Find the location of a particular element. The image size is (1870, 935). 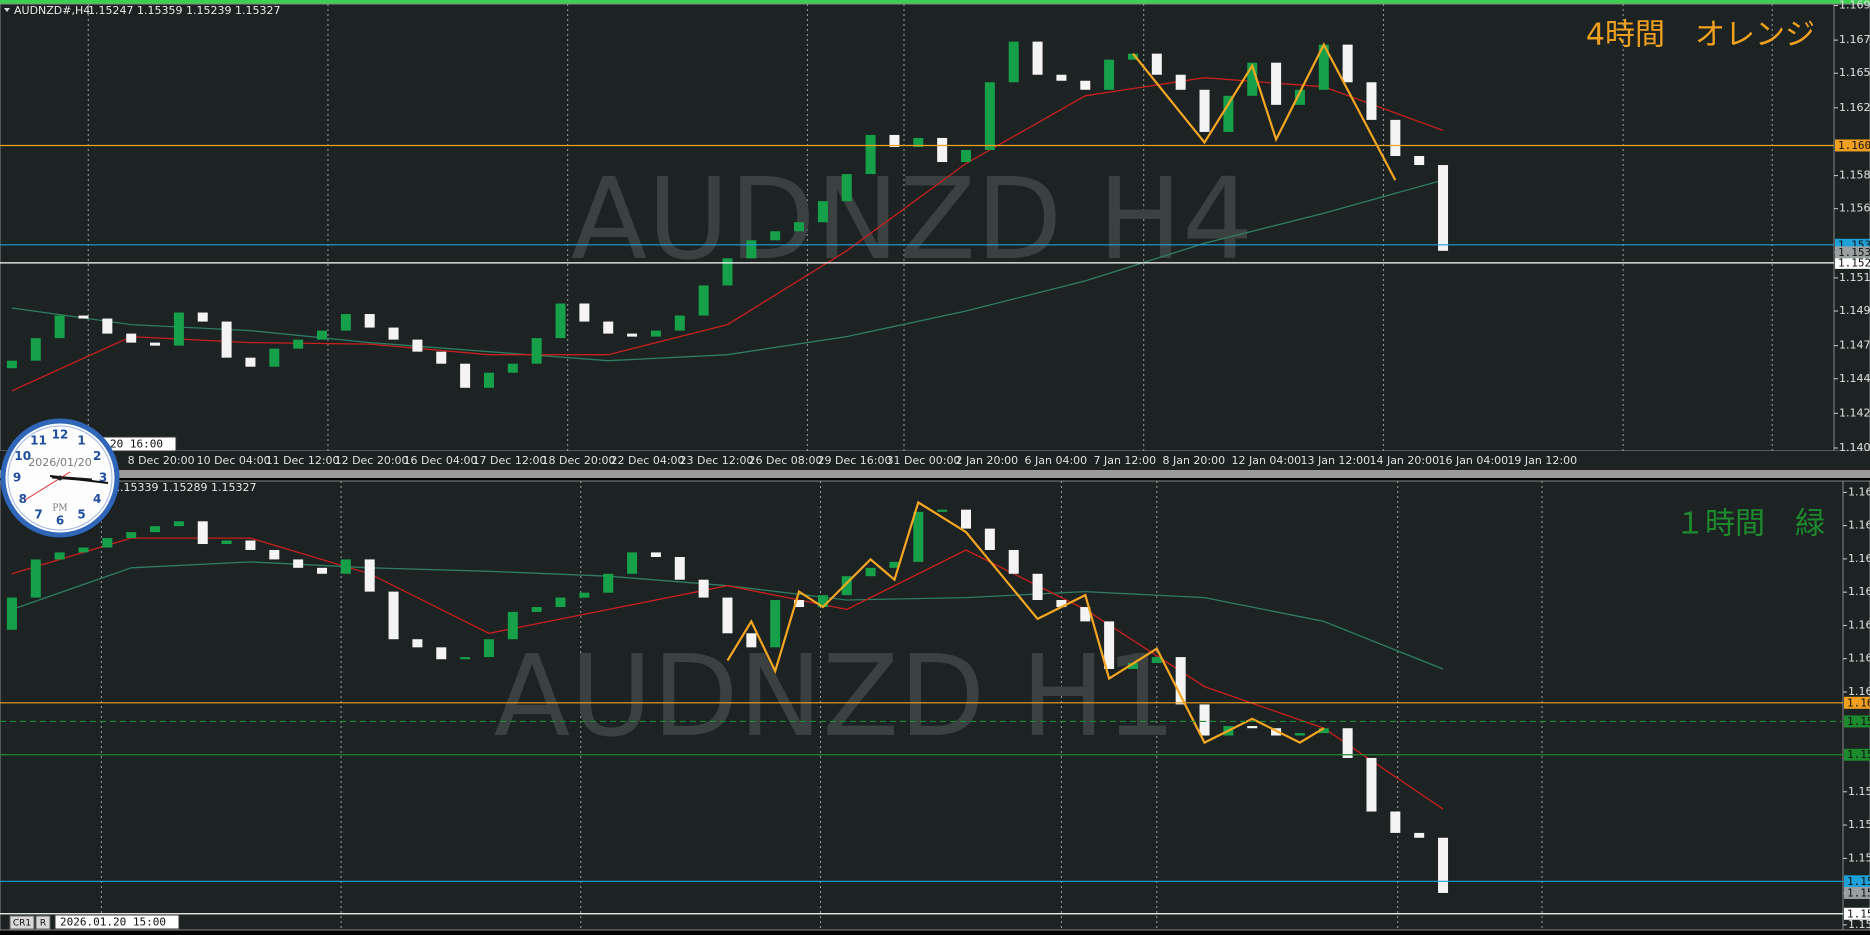

price-label: 1.159 is located at coordinates (1858, 721).